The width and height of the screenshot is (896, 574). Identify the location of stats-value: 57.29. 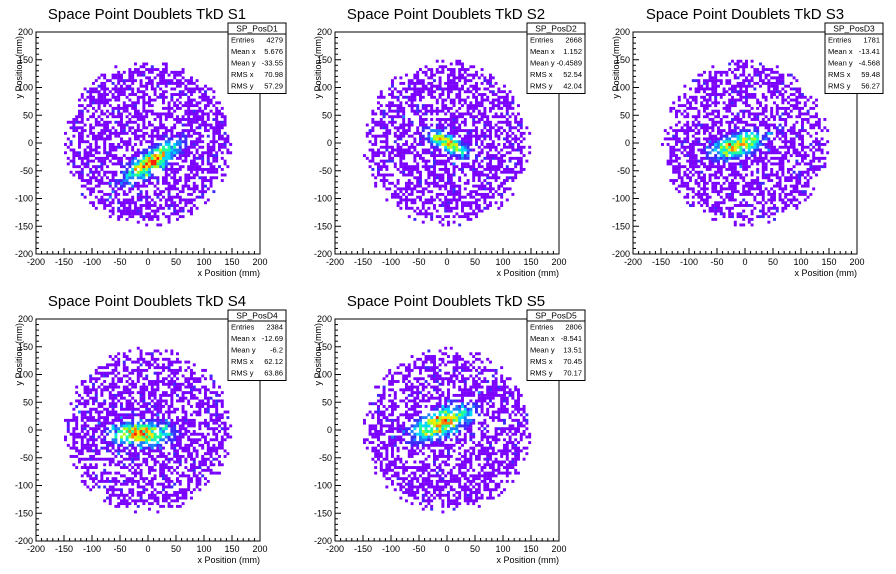
(273, 86).